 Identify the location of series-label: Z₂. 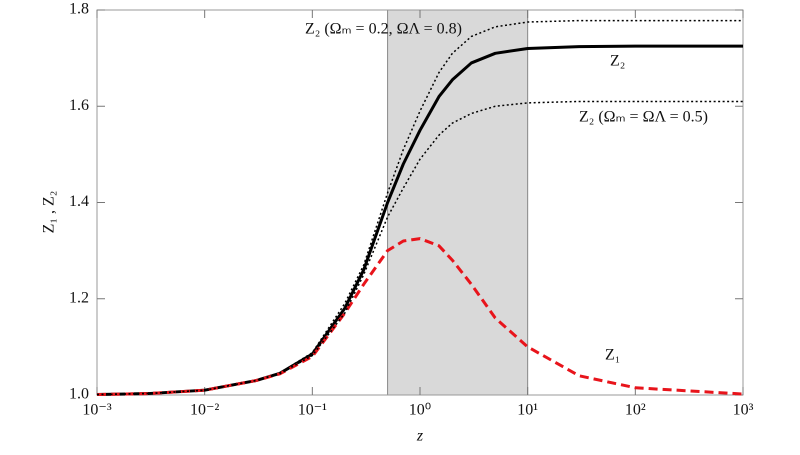
(617, 61).